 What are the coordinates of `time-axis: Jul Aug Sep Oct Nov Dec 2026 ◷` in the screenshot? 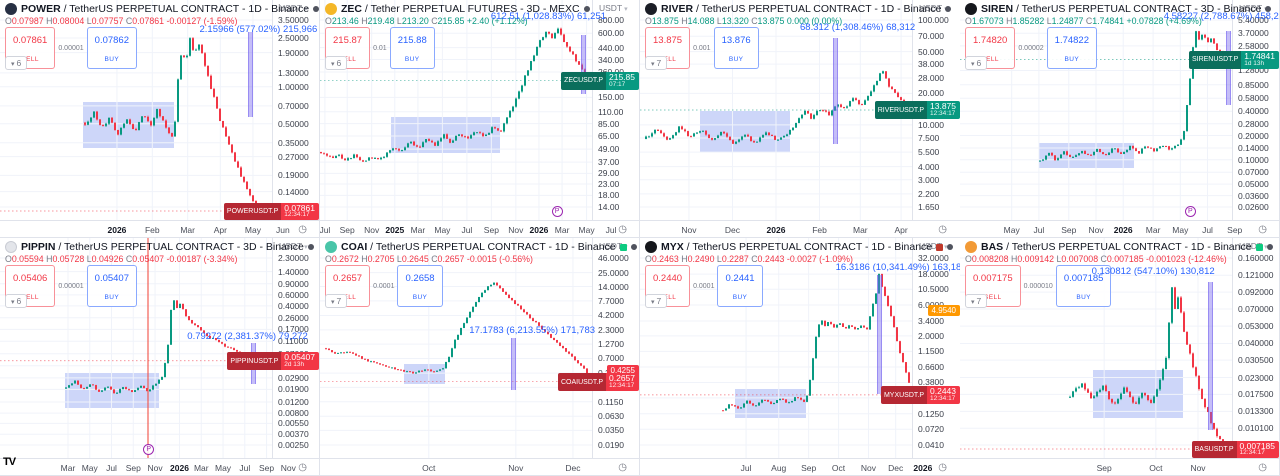 It's located at (800, 466).